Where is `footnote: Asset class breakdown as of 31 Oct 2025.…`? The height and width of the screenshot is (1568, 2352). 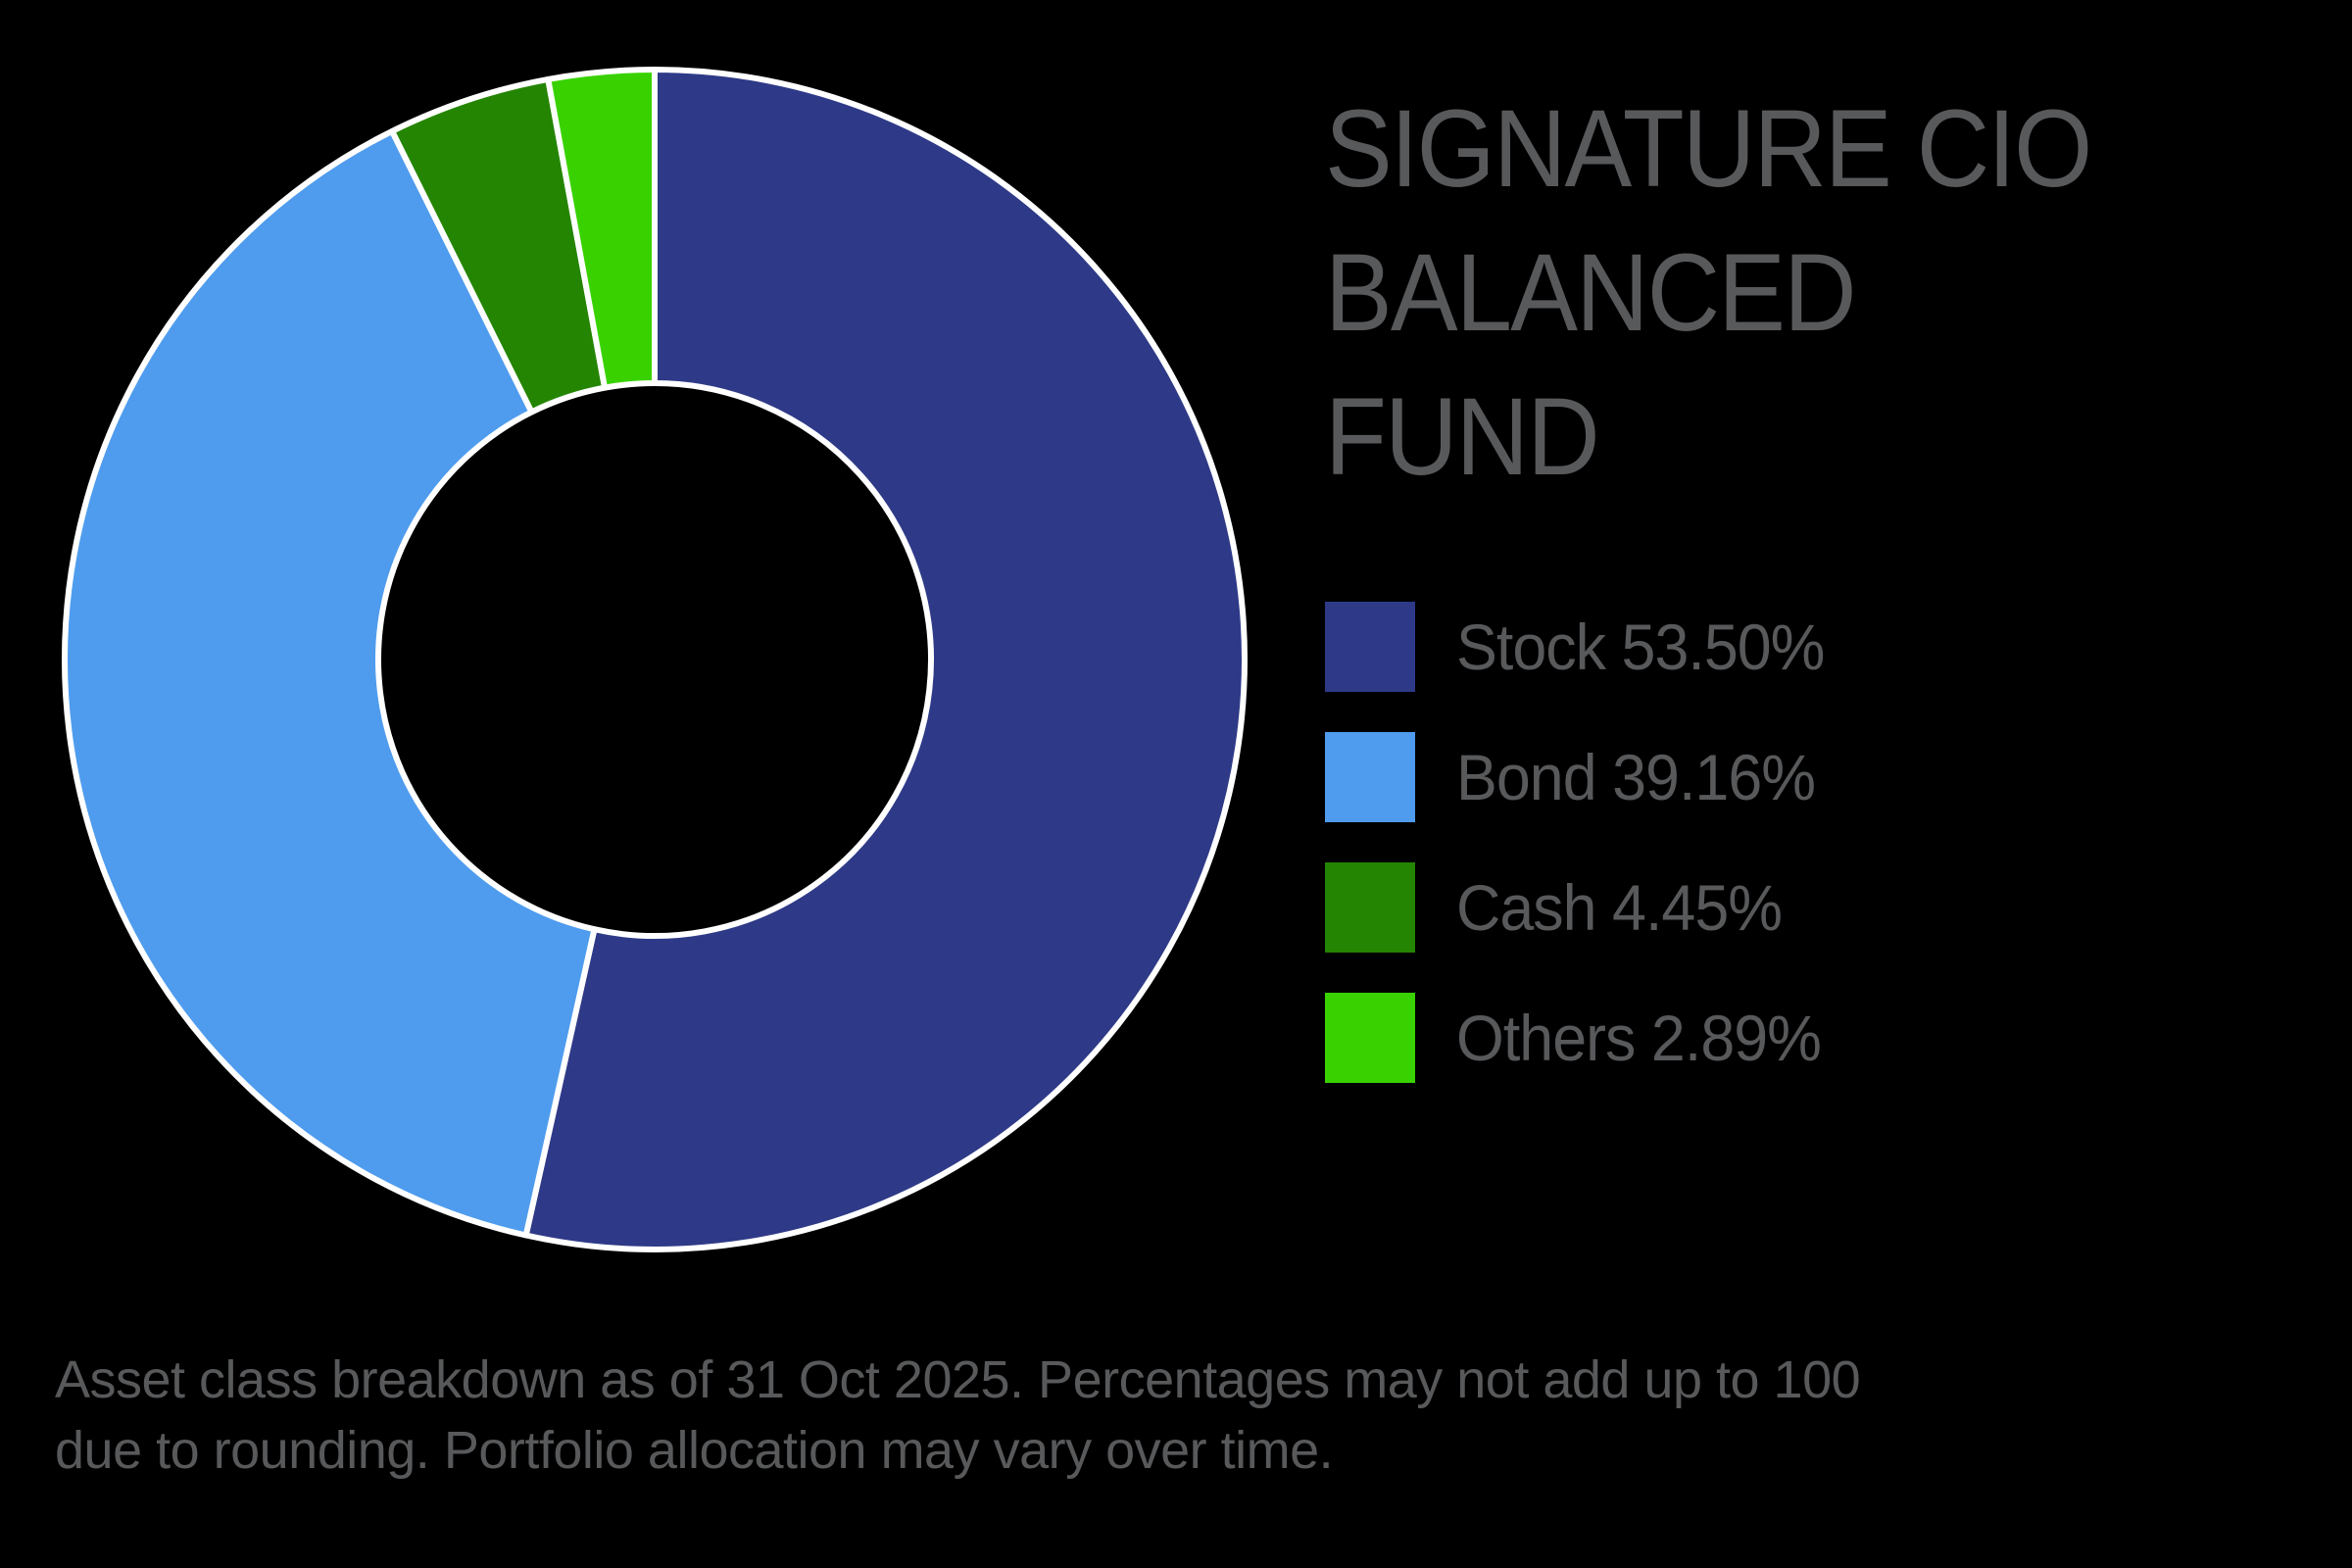 footnote: Asset class breakdown as of 31 Oct 2025.… is located at coordinates (1191, 1415).